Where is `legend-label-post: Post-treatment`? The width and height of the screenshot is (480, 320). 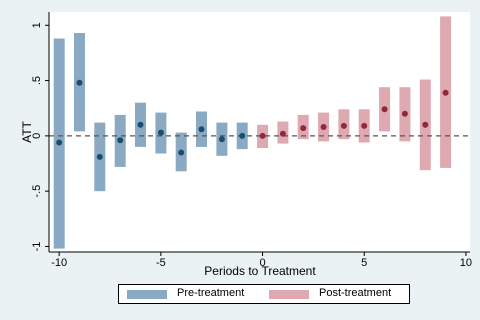
legend-label-post: Post-treatment is located at coordinates (355, 293).